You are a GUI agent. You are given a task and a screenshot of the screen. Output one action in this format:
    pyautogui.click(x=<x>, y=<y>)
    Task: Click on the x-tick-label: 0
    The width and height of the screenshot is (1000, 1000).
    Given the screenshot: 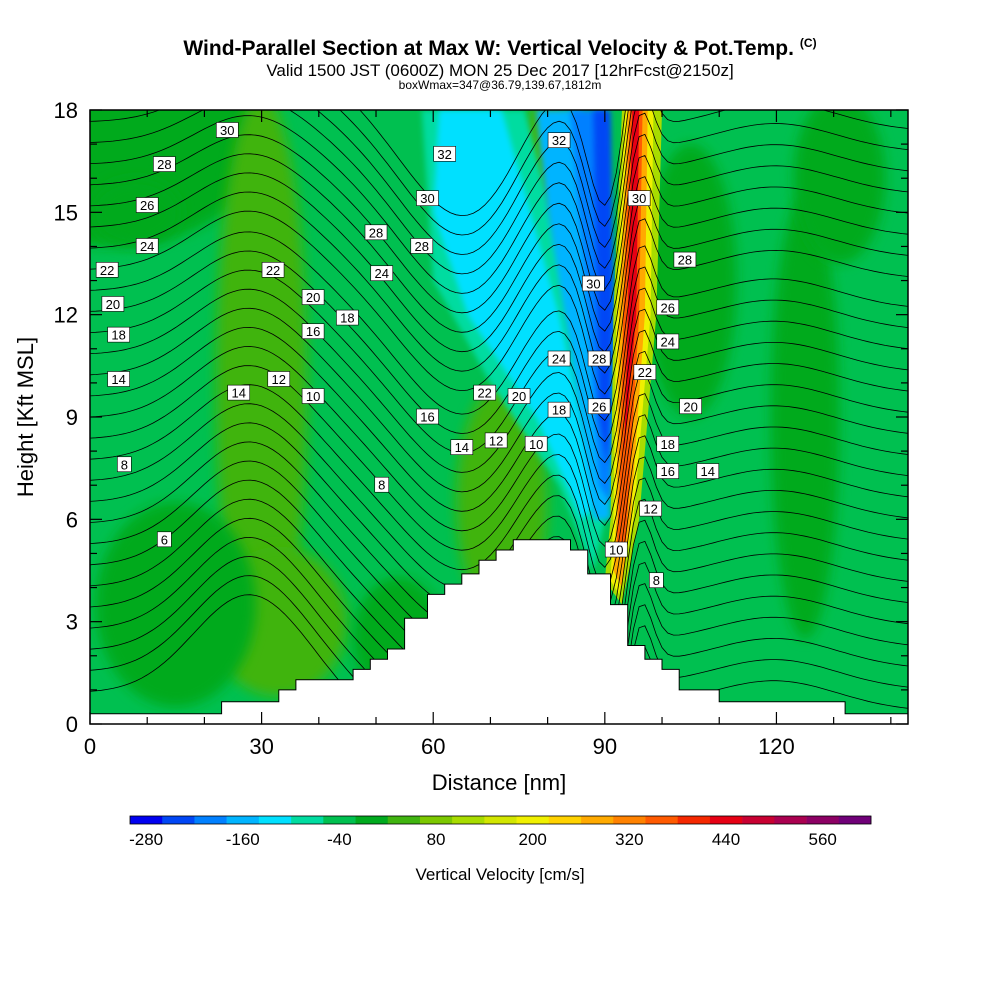 What is the action you would take?
    pyautogui.click(x=90, y=746)
    